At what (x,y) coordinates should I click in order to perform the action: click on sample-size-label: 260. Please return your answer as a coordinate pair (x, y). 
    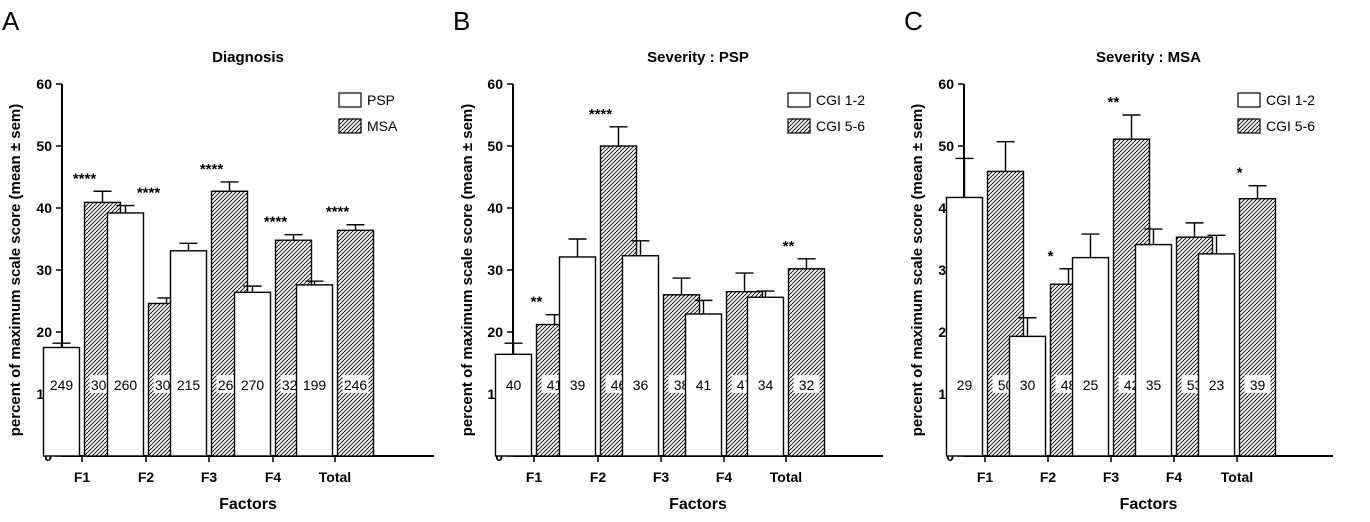
    Looking at the image, I should click on (126, 385).